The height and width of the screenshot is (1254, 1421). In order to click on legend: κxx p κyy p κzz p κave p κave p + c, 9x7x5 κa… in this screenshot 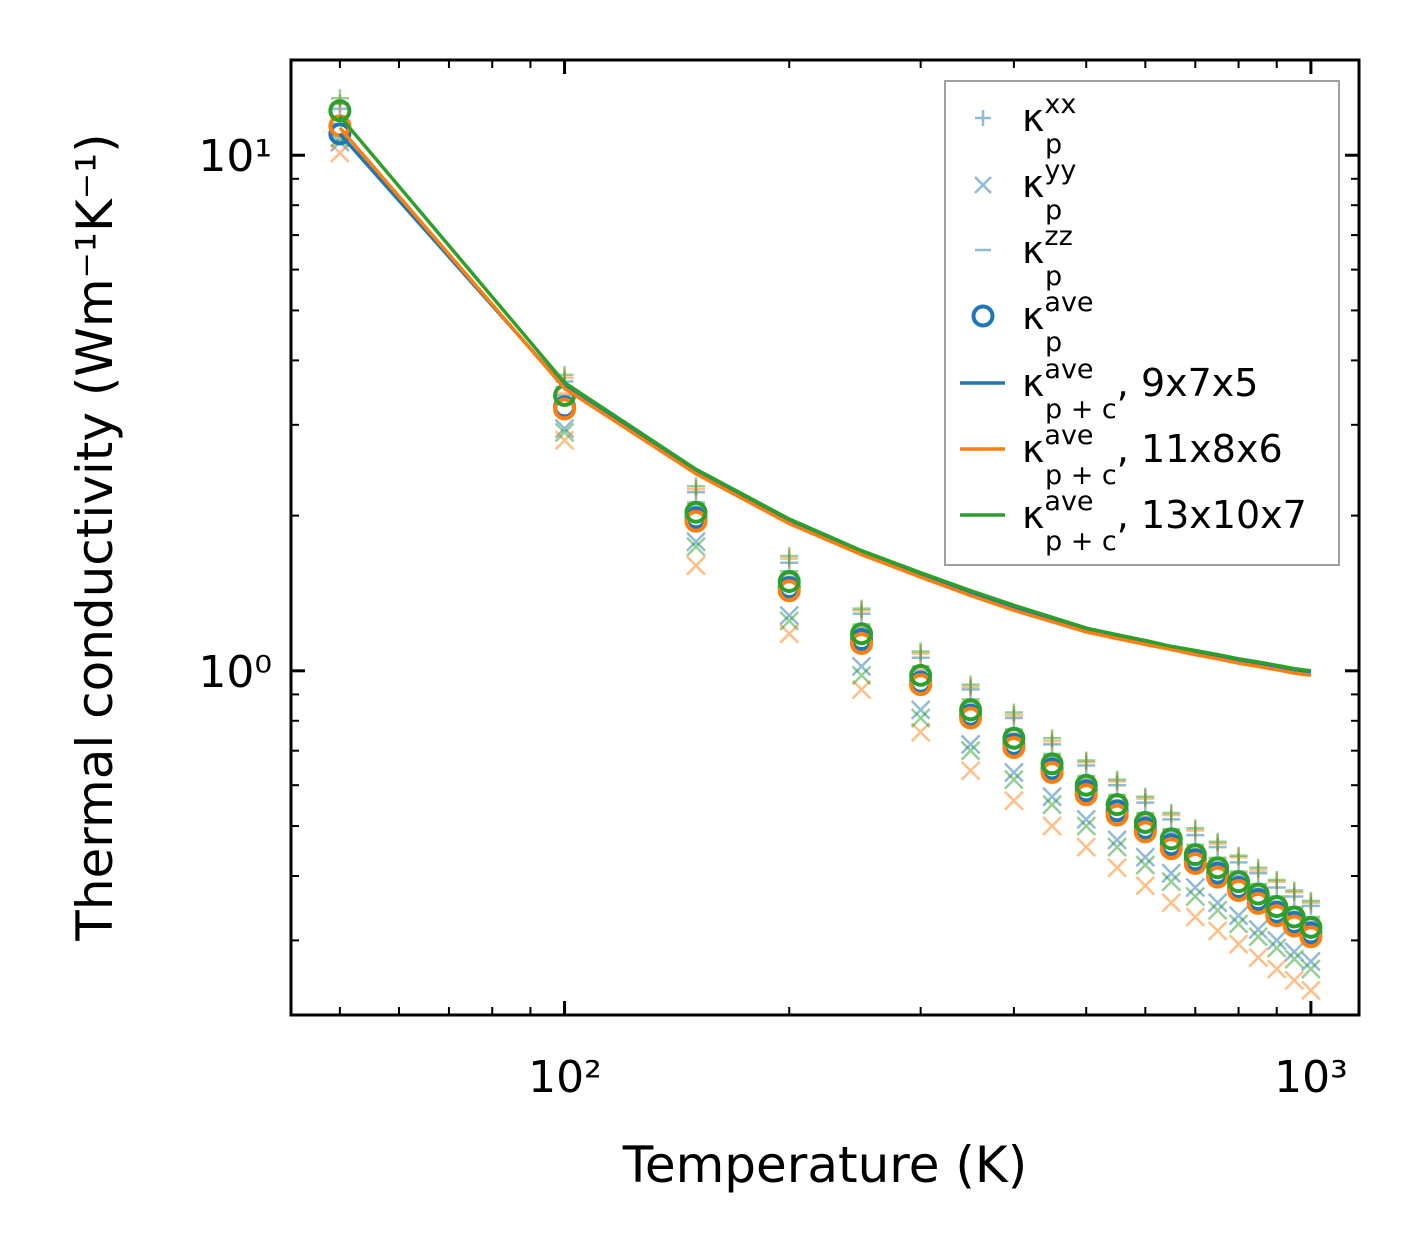, I will do `click(1142, 323)`.